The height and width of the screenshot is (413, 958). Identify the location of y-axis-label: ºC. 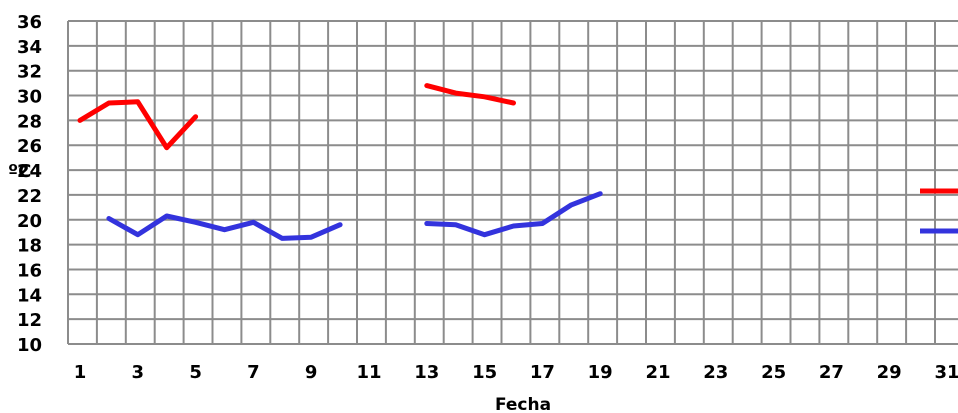
(19, 171).